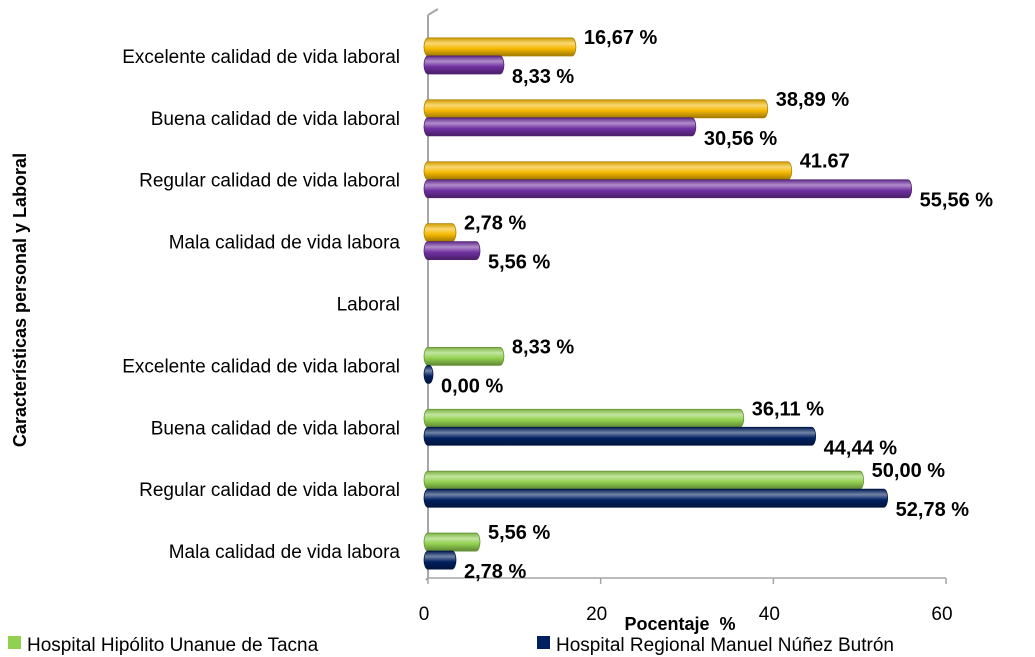  Describe the element at coordinates (741, 139) in the screenshot. I see `data-label: 30,56 %` at that location.